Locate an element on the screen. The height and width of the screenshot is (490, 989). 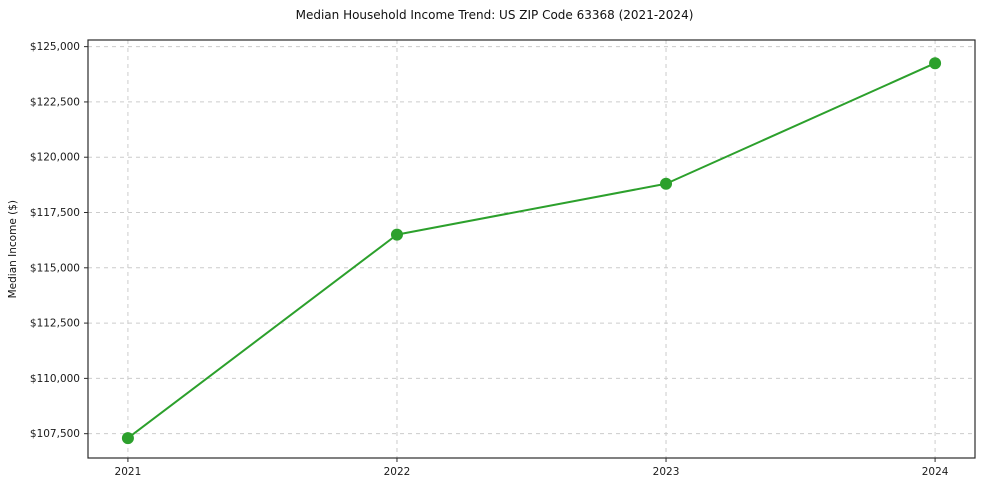
x-tick-label: 2021 is located at coordinates (128, 472).